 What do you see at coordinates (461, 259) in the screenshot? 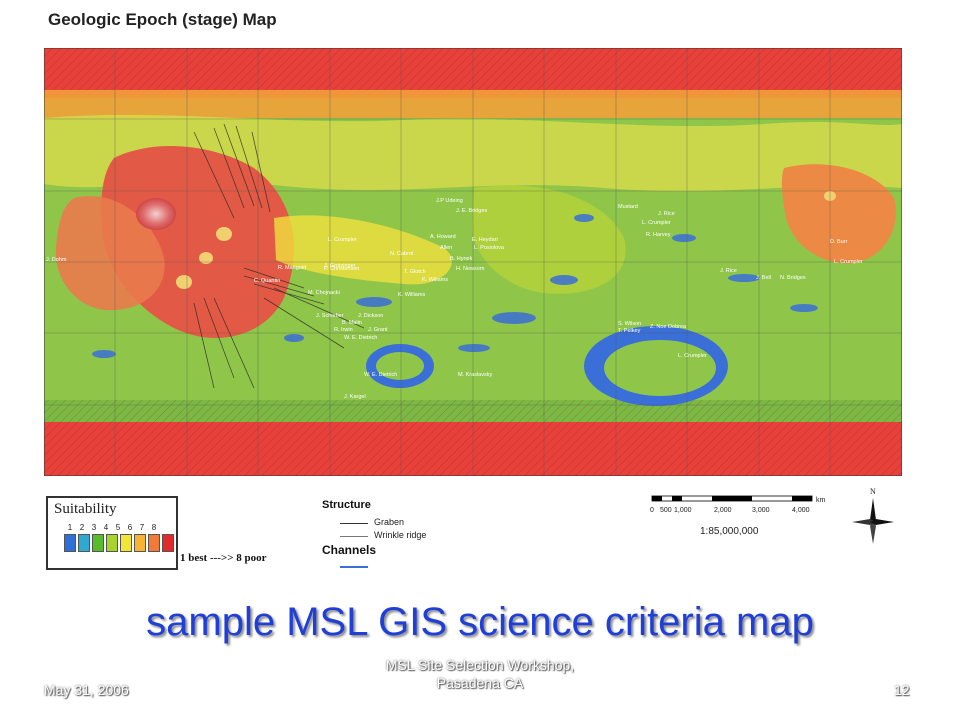
I see `site-label: B. Hynek` at bounding box center [461, 259].